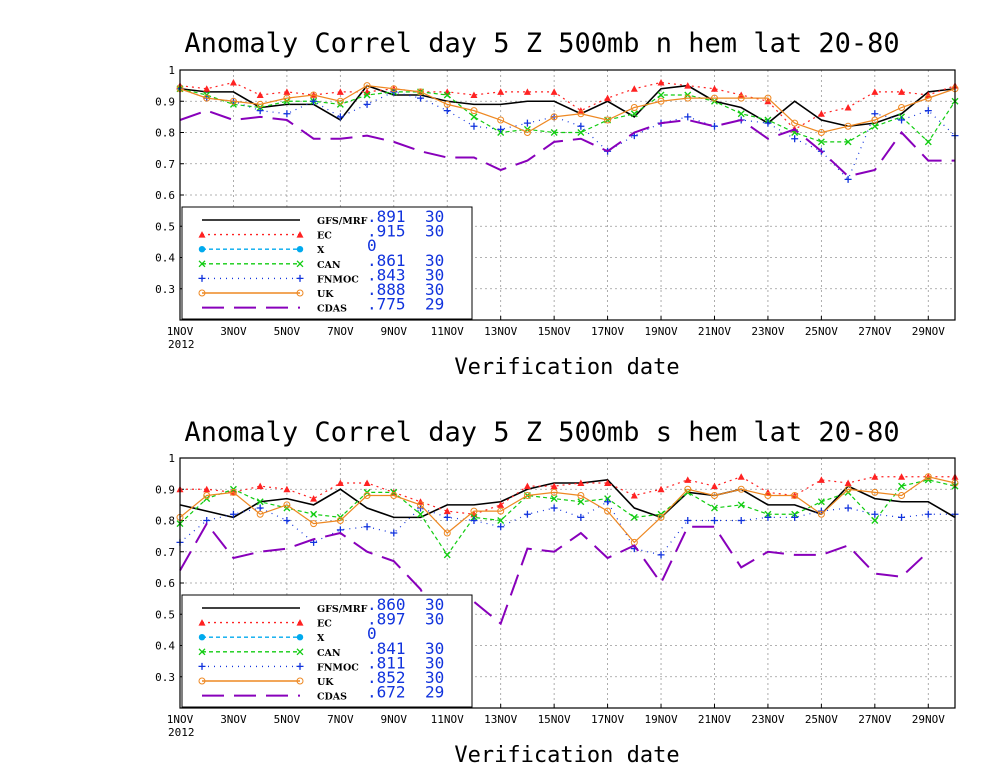 This screenshot has width=1000, height=777. I want to click on x-tick-label: 19NOV, so click(660, 331).